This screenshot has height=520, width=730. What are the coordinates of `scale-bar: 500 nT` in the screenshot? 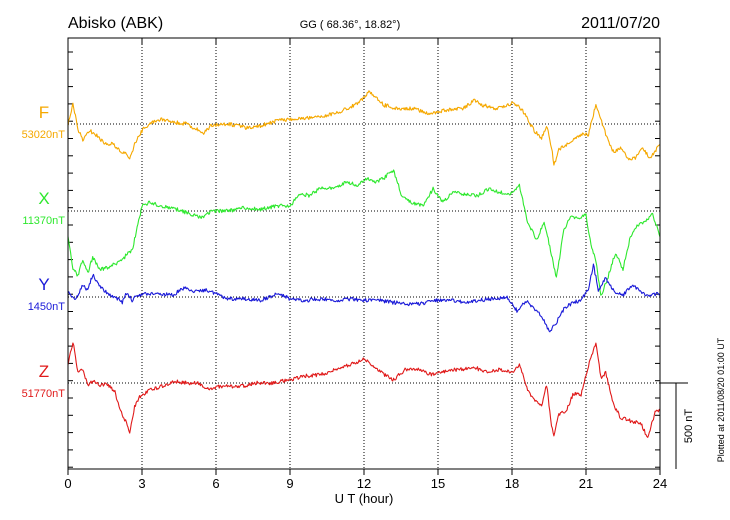 It's located at (677, 425).